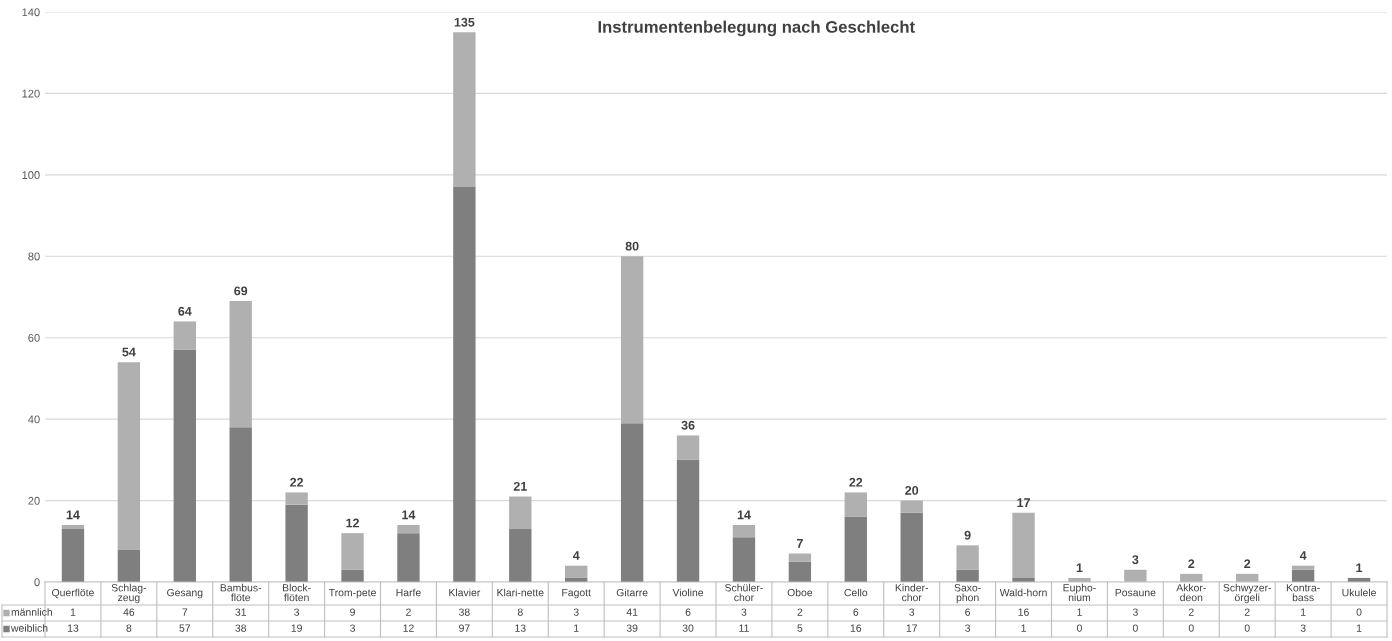 This screenshot has height=641, width=1392. What do you see at coordinates (744, 592) in the screenshot?
I see `x-tick-label: Schüler- chor` at bounding box center [744, 592].